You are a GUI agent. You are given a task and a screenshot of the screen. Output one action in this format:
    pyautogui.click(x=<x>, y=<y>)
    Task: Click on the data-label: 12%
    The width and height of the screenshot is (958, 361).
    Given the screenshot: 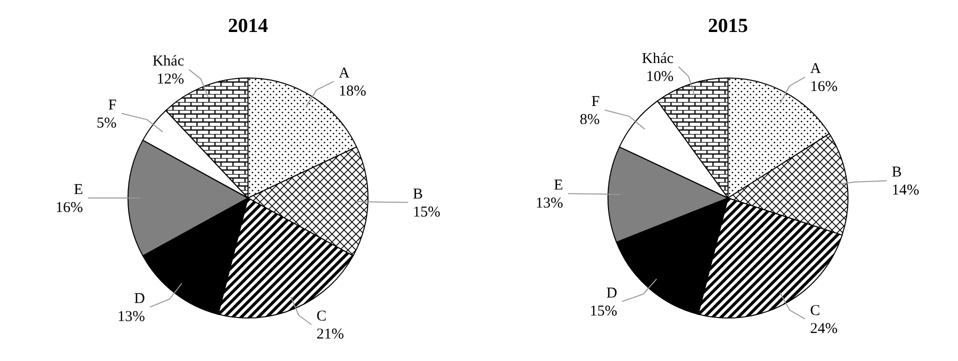 What is the action you would take?
    pyautogui.click(x=170, y=80)
    